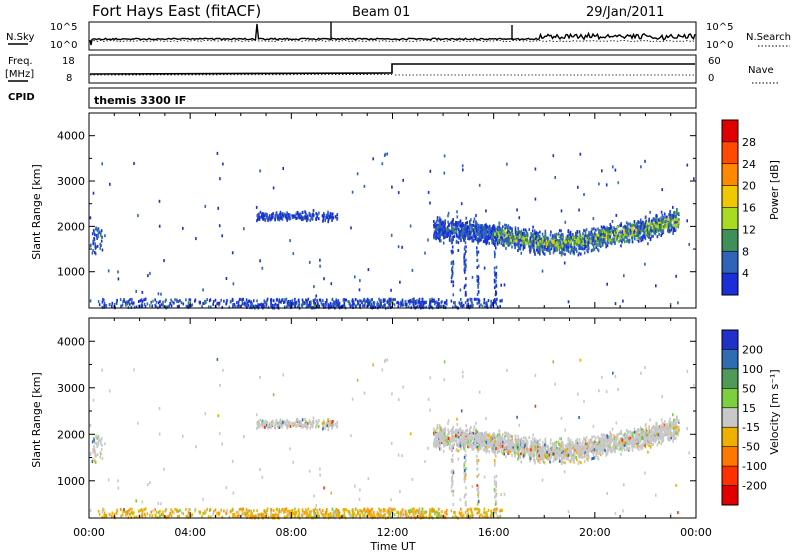 This screenshot has height=554, width=800. What do you see at coordinates (140, 100) in the screenshot?
I see `cpid-program: themis 3300 IF` at bounding box center [140, 100].